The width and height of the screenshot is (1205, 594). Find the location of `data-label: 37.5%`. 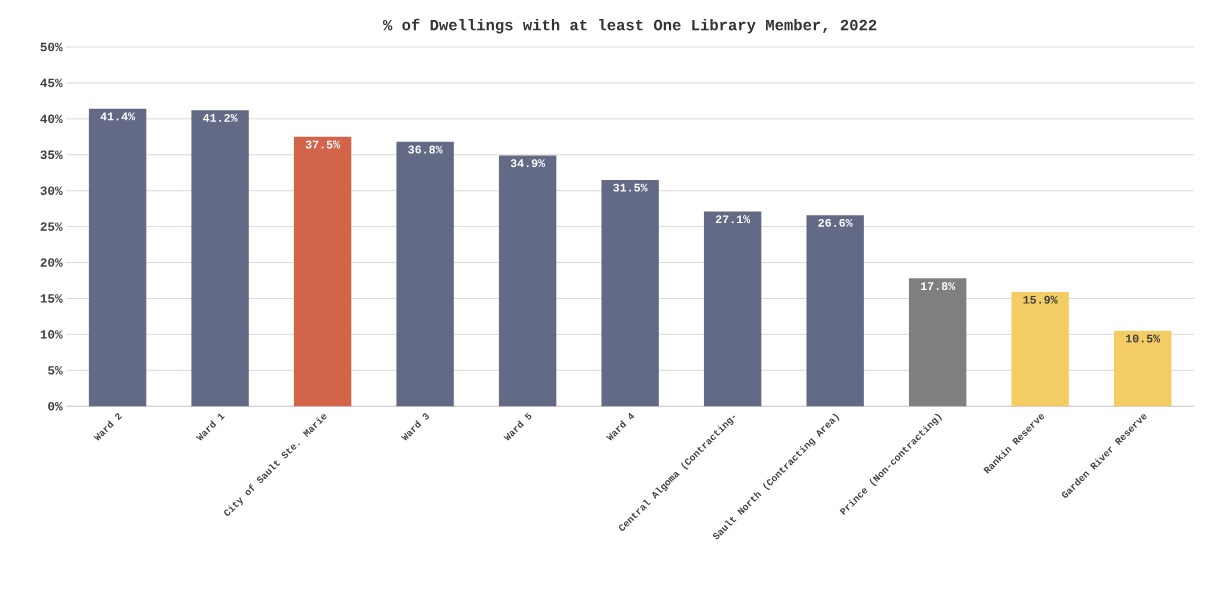

data-label: 37.5% is located at coordinates (323, 144).